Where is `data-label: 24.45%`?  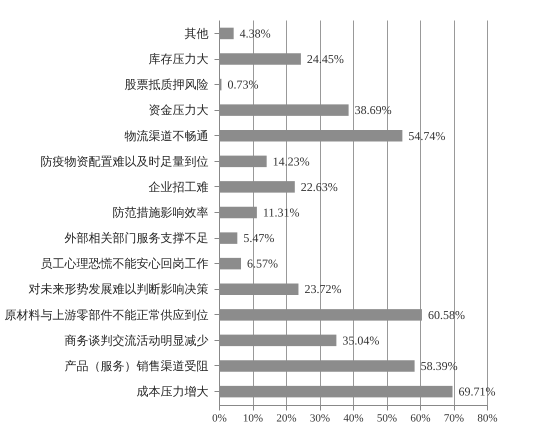
data-label: 24.45% is located at coordinates (325, 59).